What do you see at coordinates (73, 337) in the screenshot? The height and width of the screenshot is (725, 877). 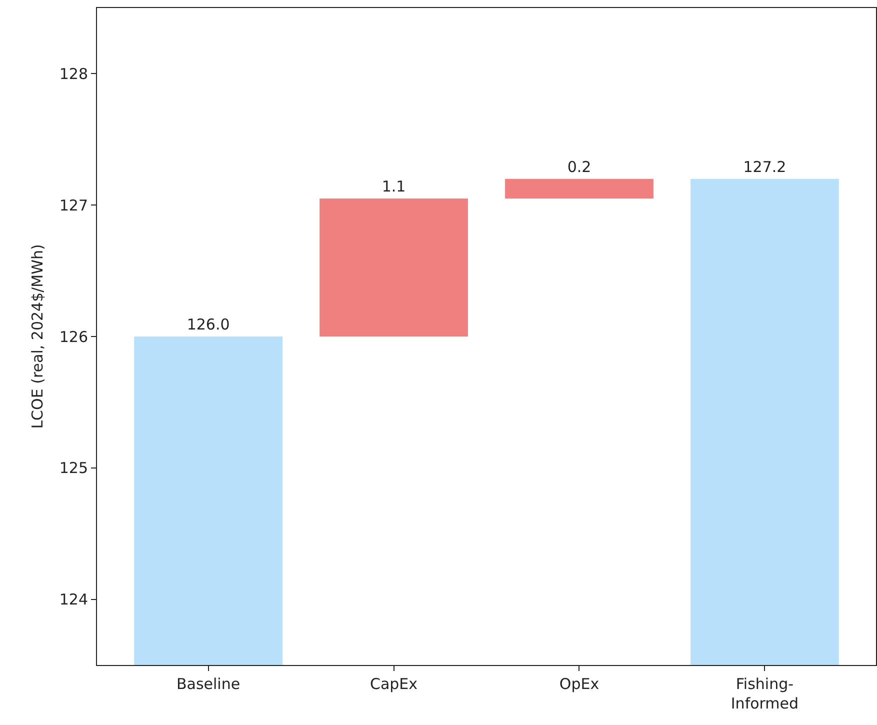 I see `y-tick-label: 126` at bounding box center [73, 337].